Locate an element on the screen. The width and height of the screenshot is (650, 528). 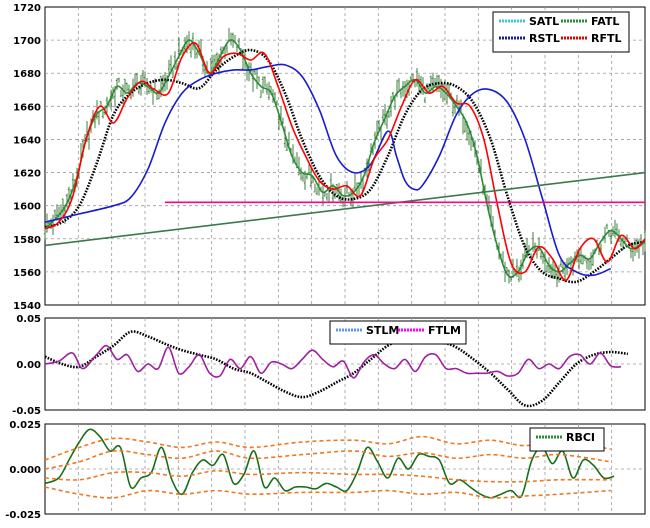
y-tick-label: 1580 is located at coordinates (27, 240).